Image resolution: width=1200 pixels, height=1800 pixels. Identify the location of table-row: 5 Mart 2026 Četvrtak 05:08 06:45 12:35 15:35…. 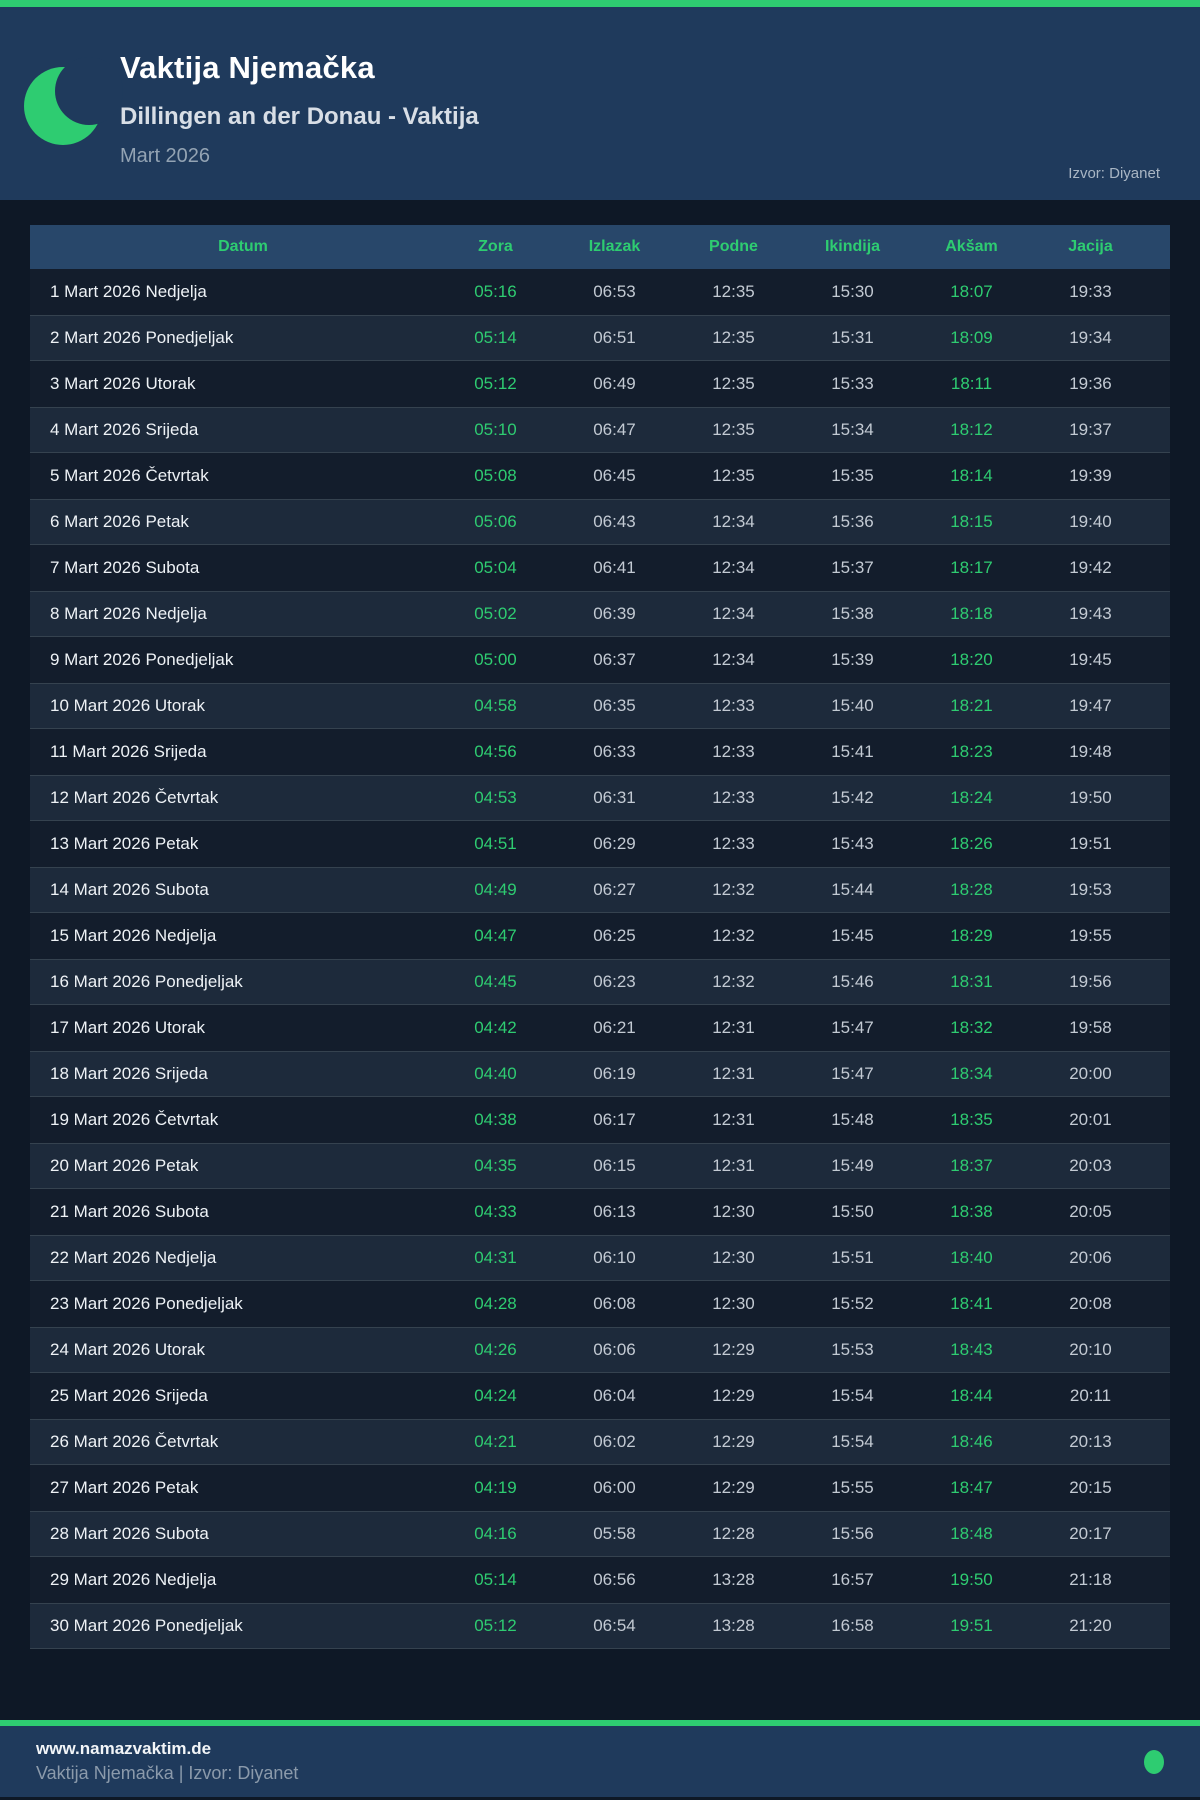
(600, 476).